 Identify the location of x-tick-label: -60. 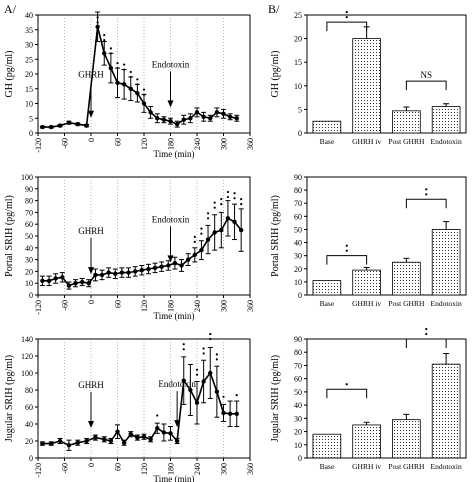
(65, 143).